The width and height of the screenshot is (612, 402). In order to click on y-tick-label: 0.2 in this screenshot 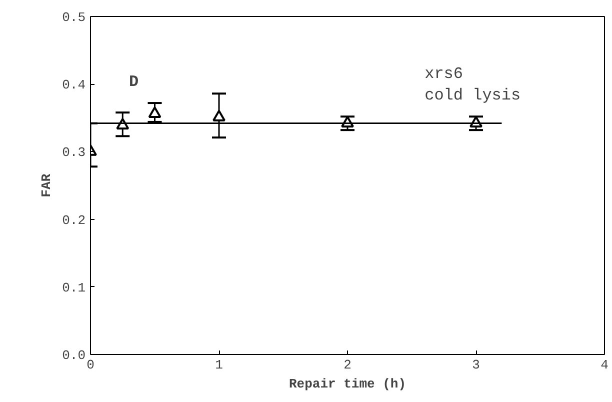, I will do `click(74, 220)`.